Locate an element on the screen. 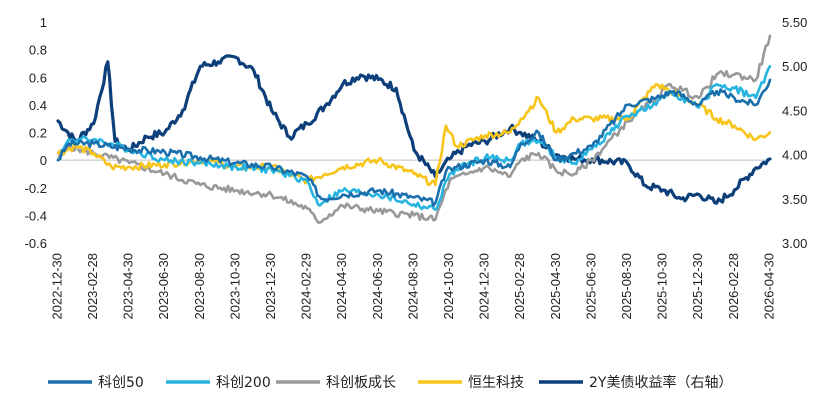 The height and width of the screenshot is (412, 831). y-tick-label: 0 is located at coordinates (43, 160).